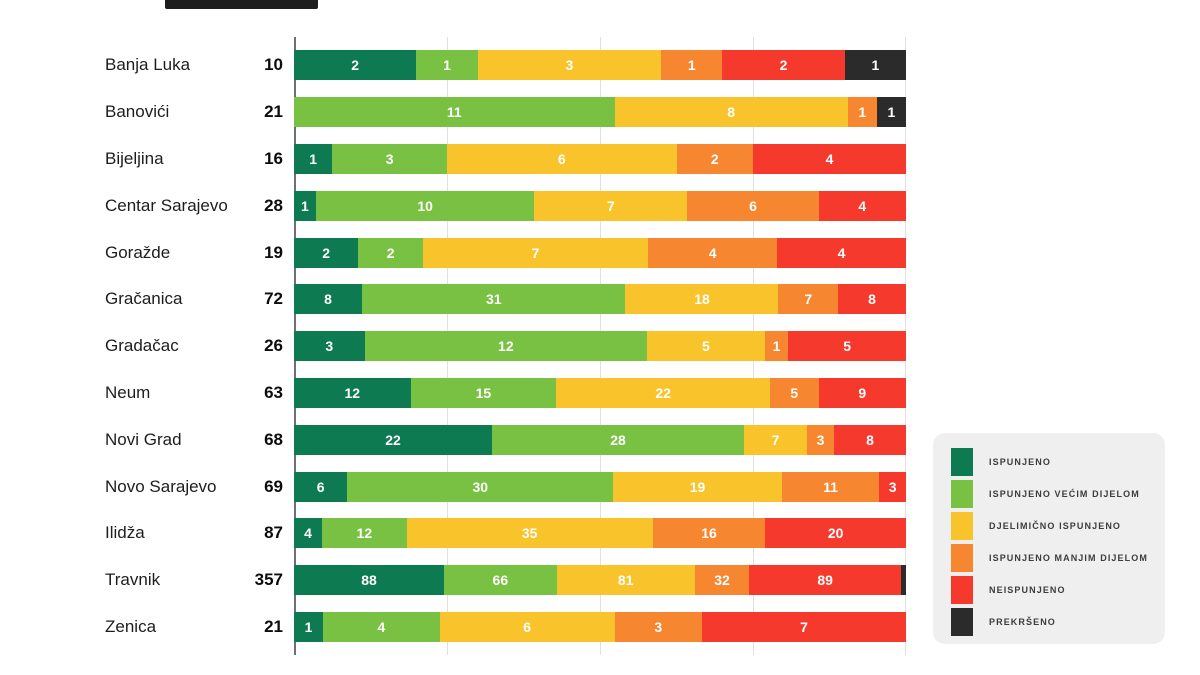 This screenshot has height=675, width=1200. What do you see at coordinates (493, 299) in the screenshot?
I see `bar-segment-ispunjeno-vecim-dijelom: 31` at bounding box center [493, 299].